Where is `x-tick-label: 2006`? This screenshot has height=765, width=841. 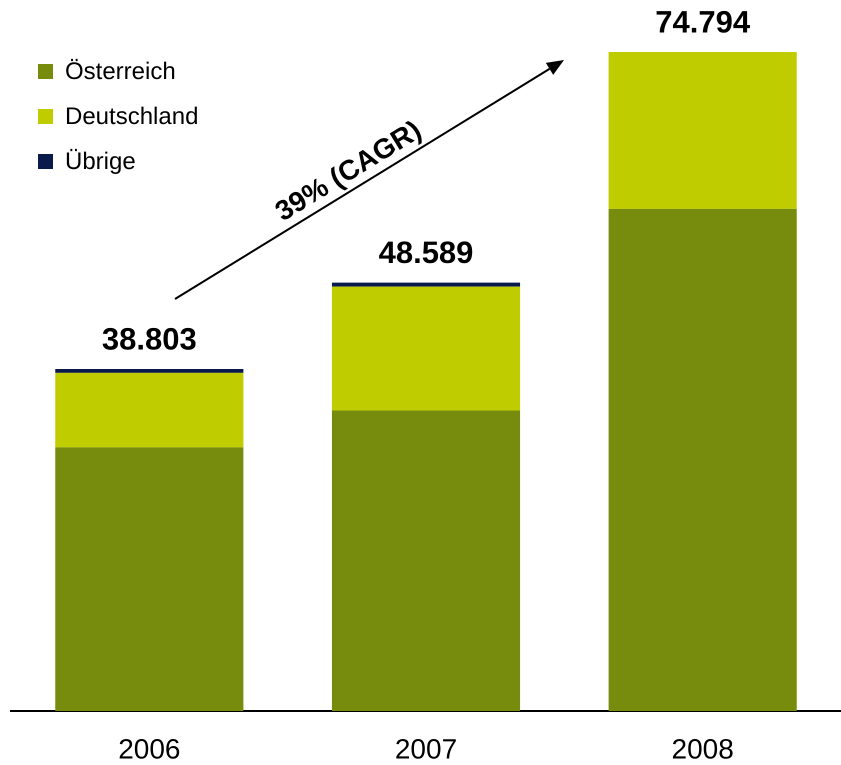 x-tick-label: 2006 is located at coordinates (149, 749).